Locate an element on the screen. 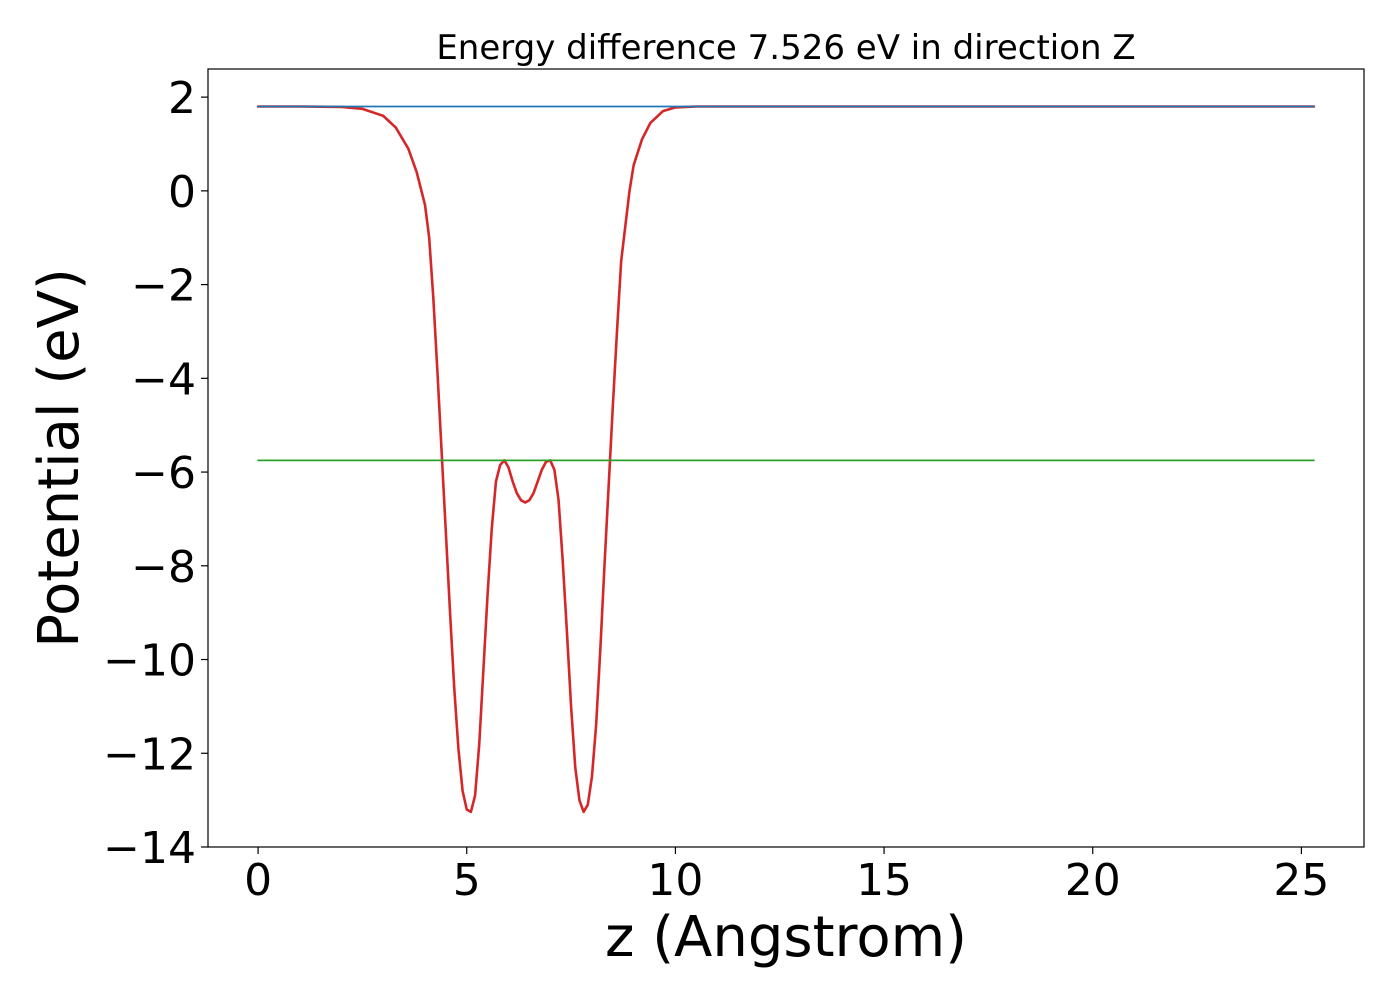 This screenshot has height=1000, width=1400. y-axis-label: Potential (eV) is located at coordinates (59, 458).